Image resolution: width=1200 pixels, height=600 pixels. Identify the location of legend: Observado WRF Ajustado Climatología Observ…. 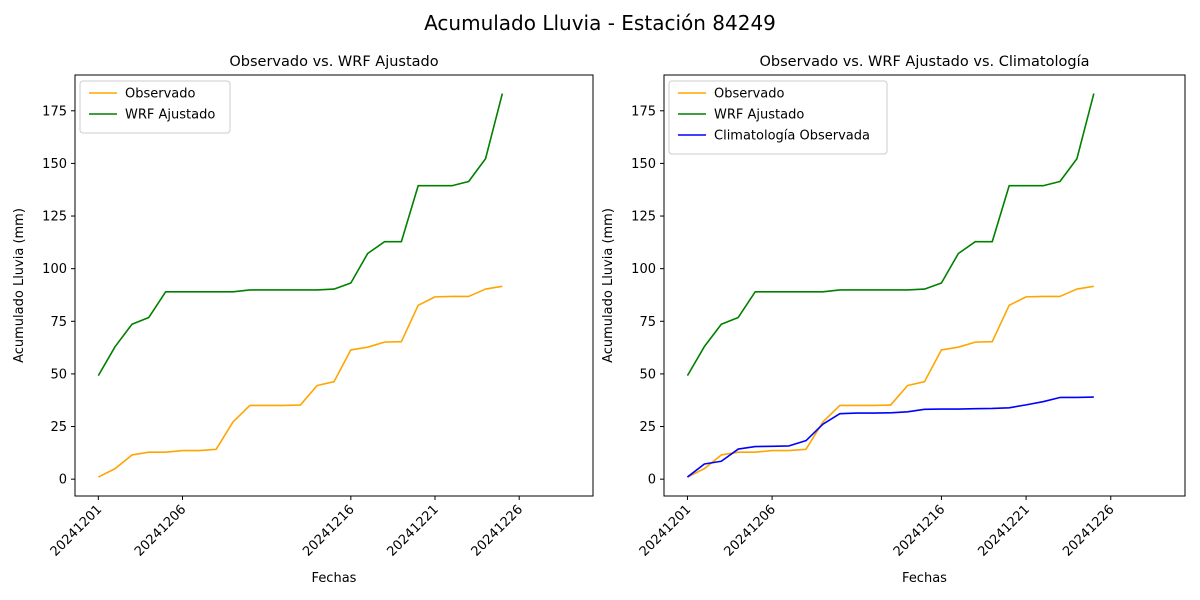
(778, 117).